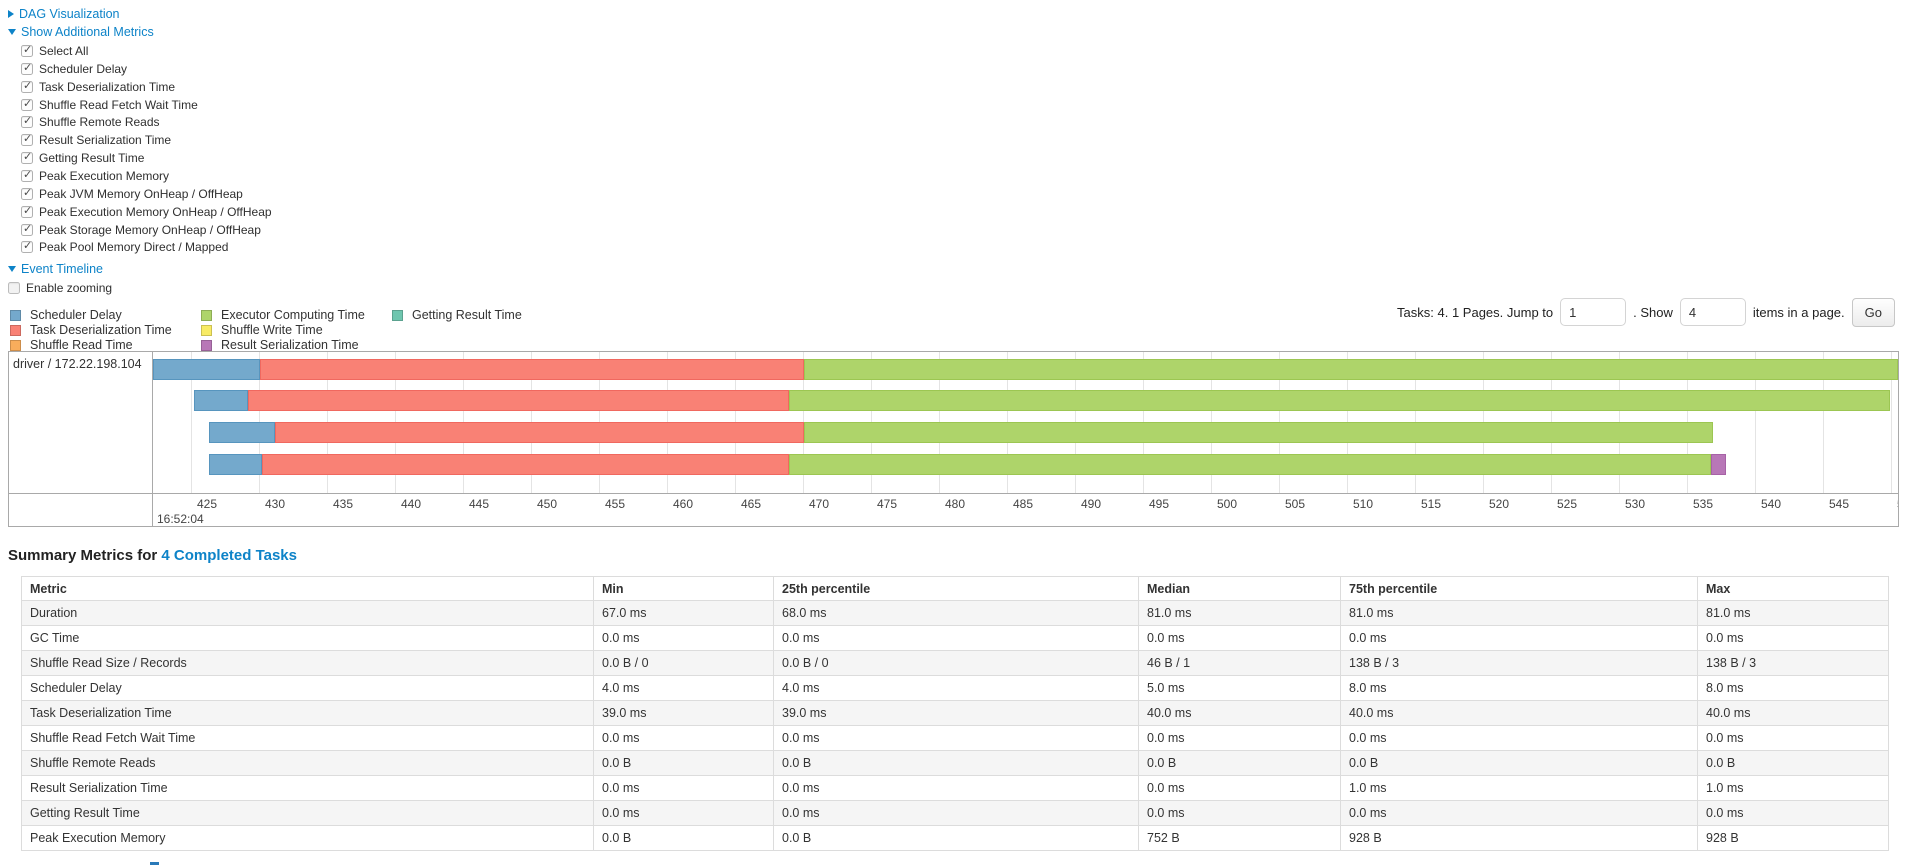  I want to click on table-cell: 8.0 ms, so click(1793, 688).